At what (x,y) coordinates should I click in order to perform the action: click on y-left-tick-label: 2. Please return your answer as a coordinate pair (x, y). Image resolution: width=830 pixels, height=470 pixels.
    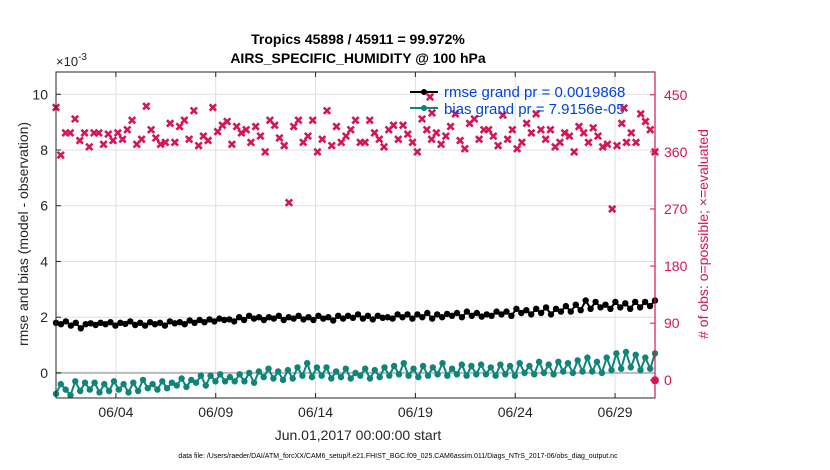
    Looking at the image, I should click on (44, 317).